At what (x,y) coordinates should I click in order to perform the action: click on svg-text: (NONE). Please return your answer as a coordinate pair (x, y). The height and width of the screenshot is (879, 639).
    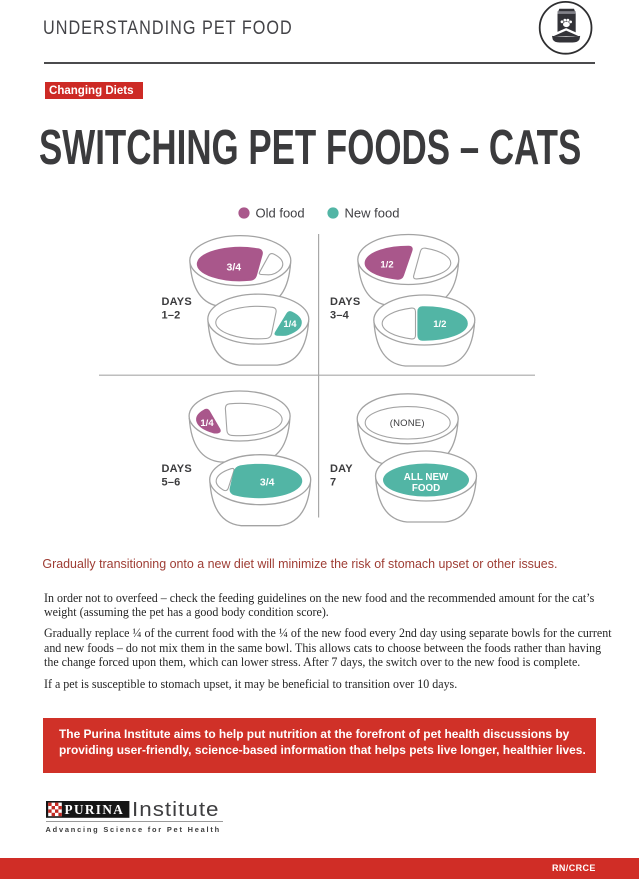
    Looking at the image, I should click on (407, 423).